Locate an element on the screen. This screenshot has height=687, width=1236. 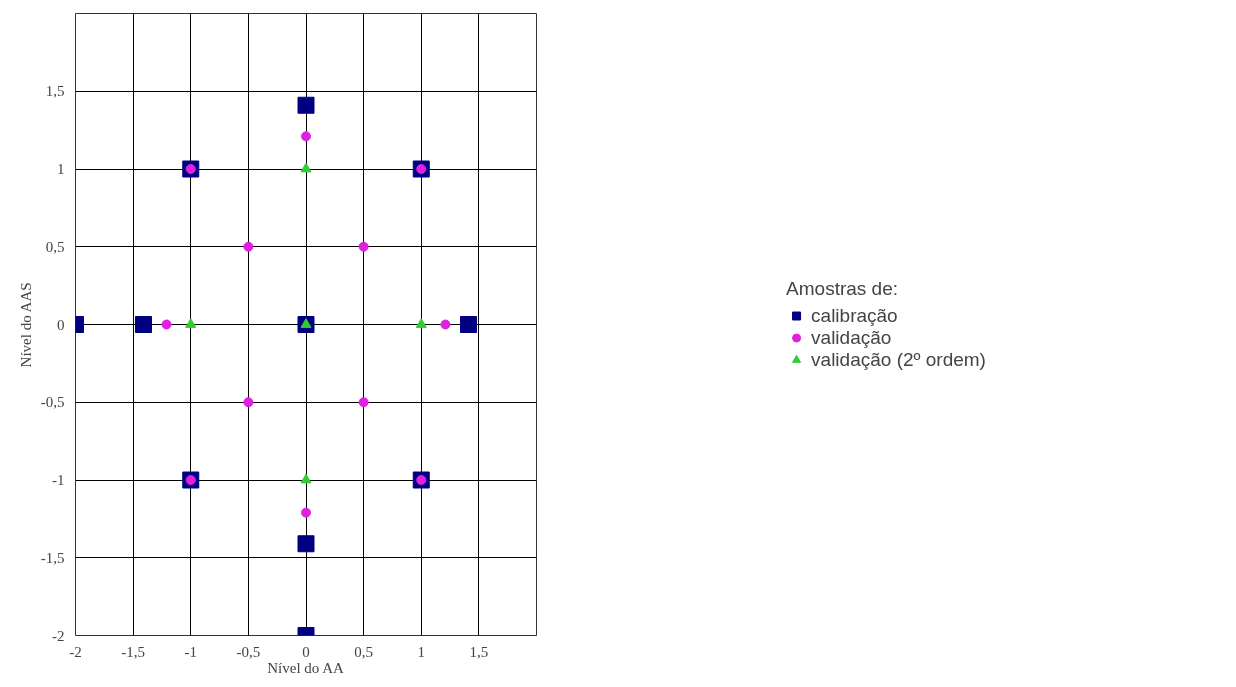
y-tick-label: -1 is located at coordinates (58, 480).